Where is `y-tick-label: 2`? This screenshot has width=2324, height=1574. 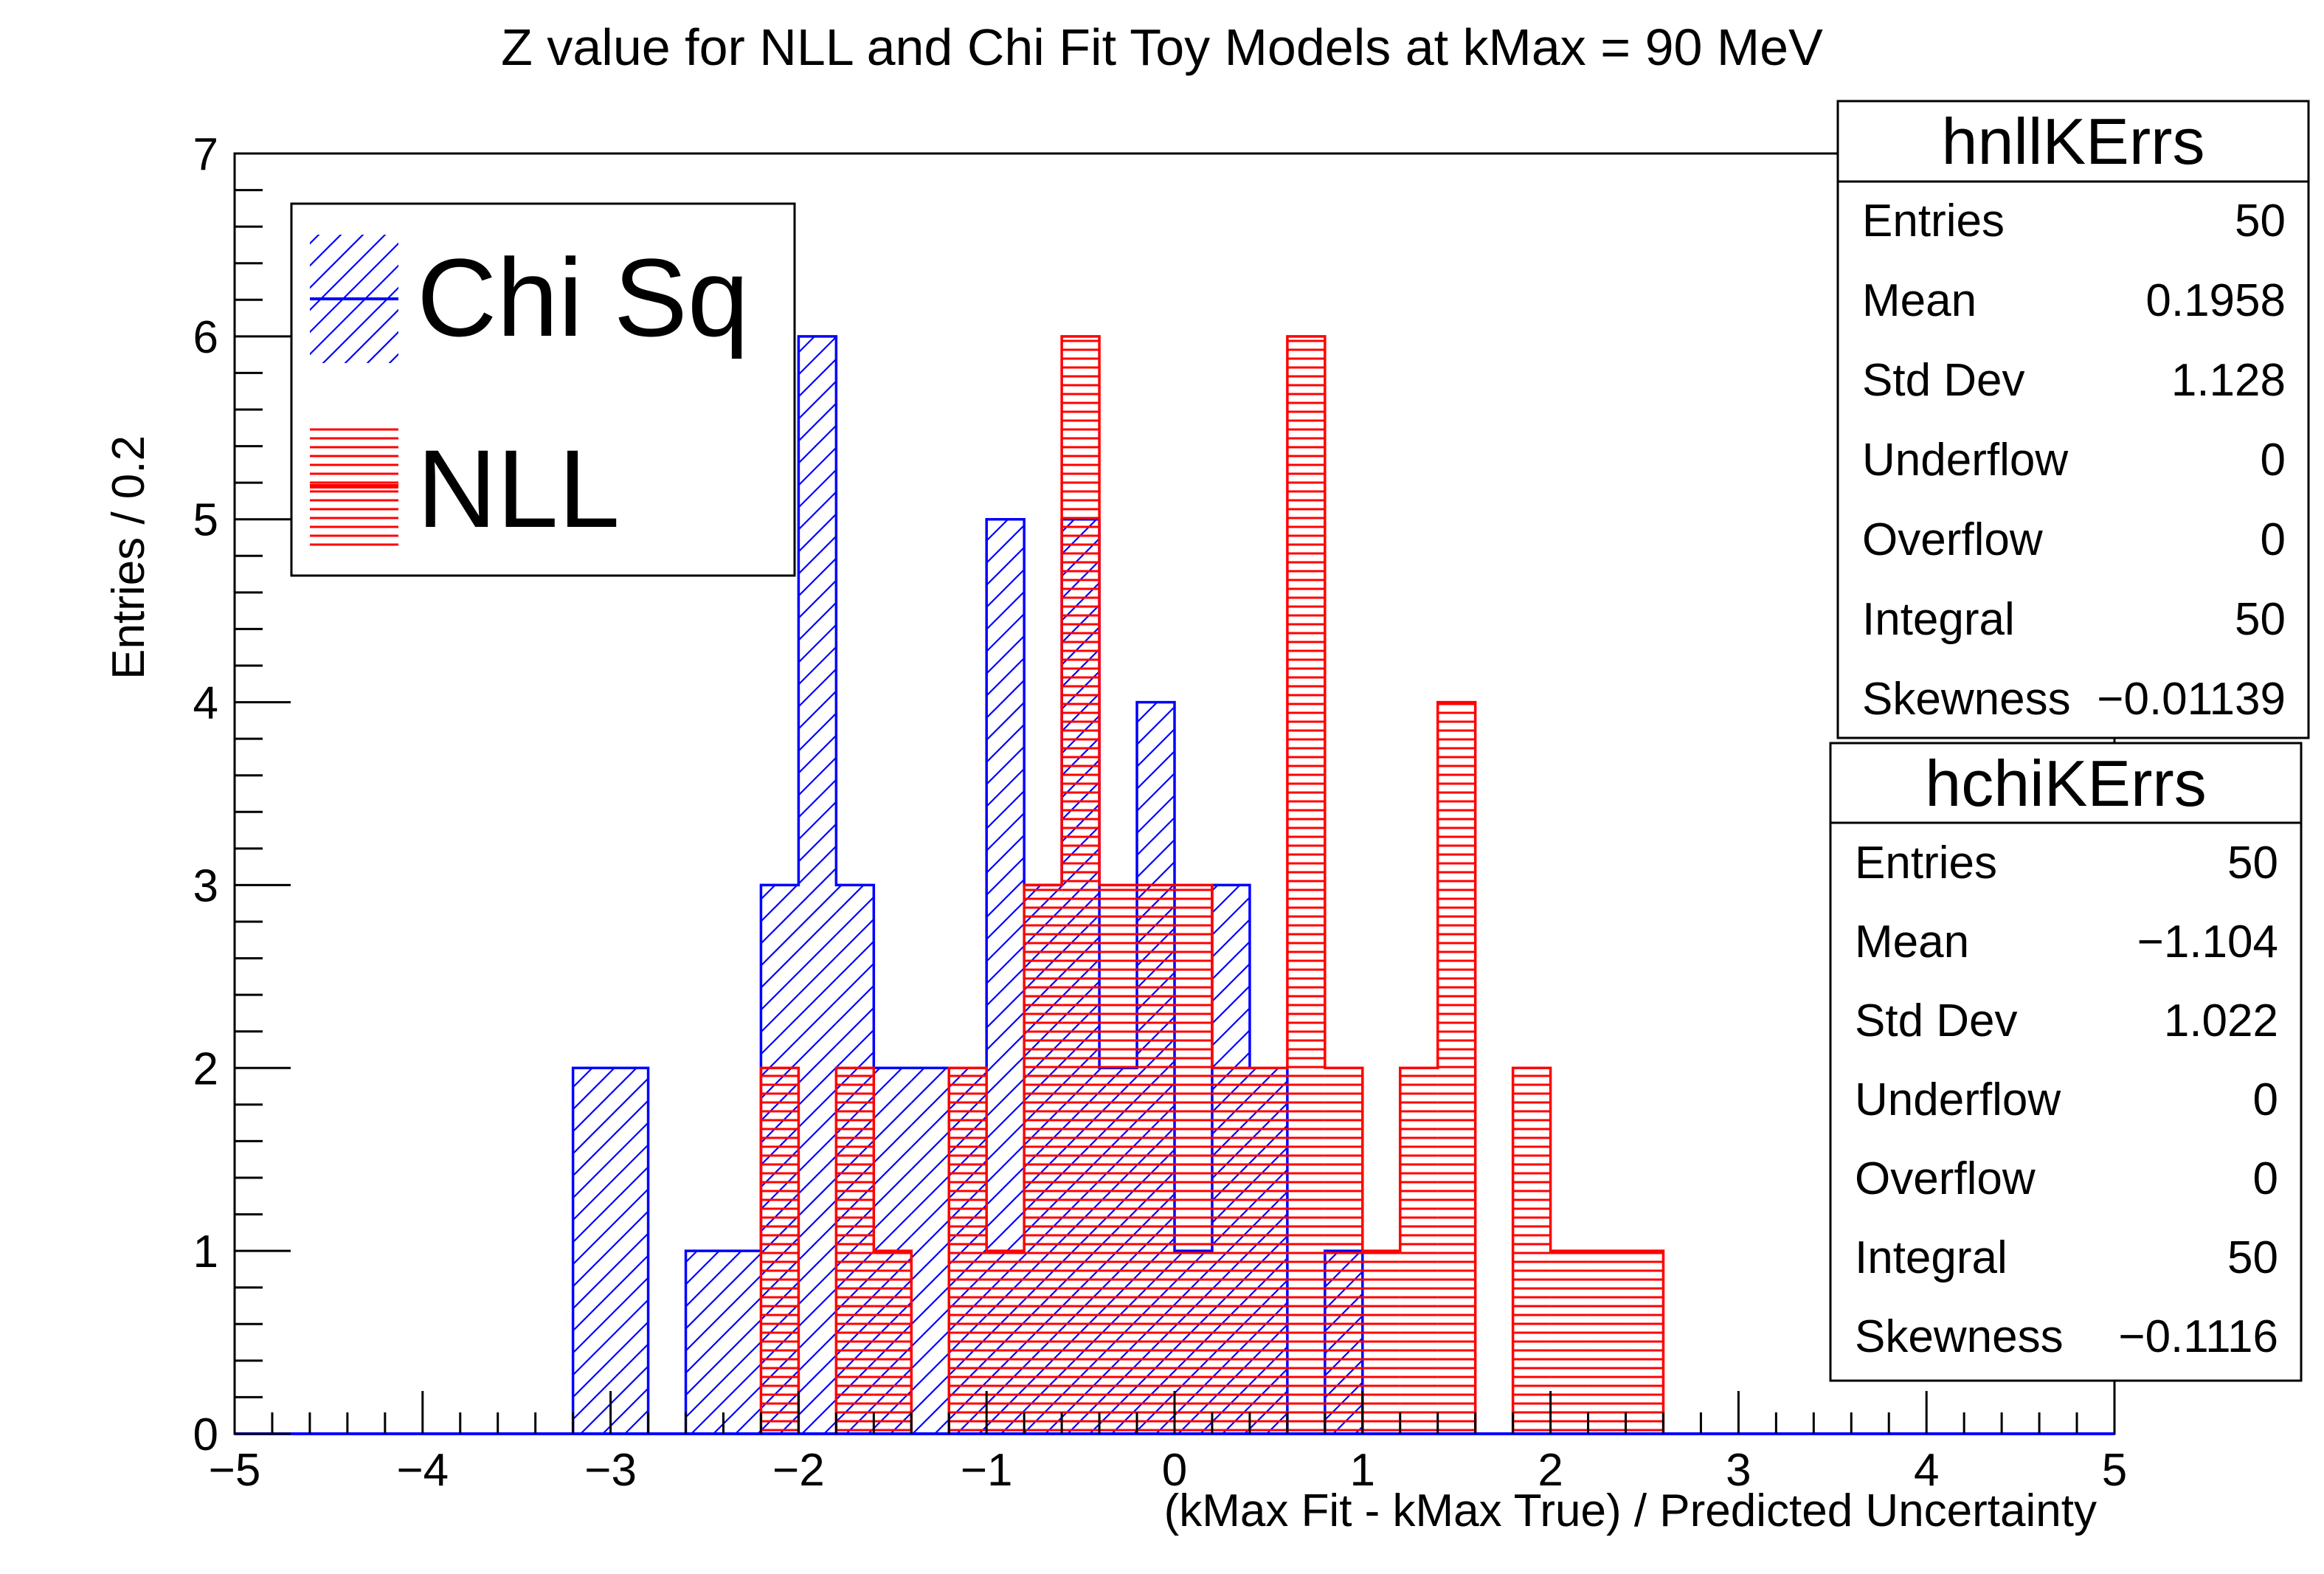
y-tick-label: 2 is located at coordinates (205, 1068).